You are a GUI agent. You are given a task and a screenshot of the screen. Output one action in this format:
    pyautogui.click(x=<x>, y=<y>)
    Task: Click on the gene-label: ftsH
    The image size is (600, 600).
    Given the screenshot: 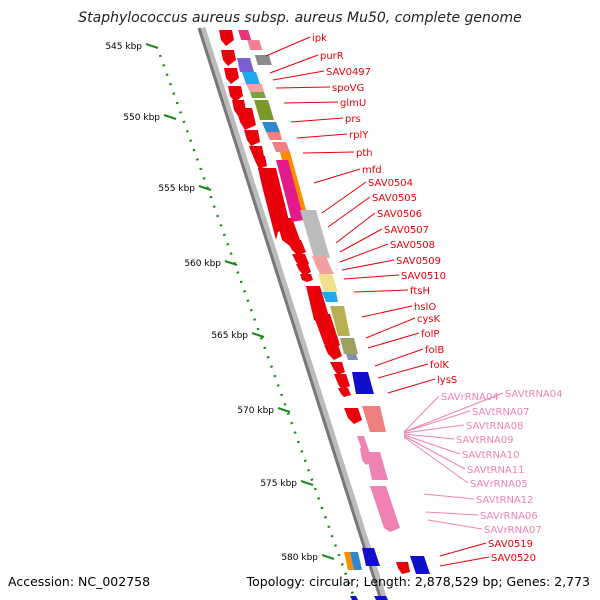 What is the action you would take?
    pyautogui.click(x=420, y=291)
    